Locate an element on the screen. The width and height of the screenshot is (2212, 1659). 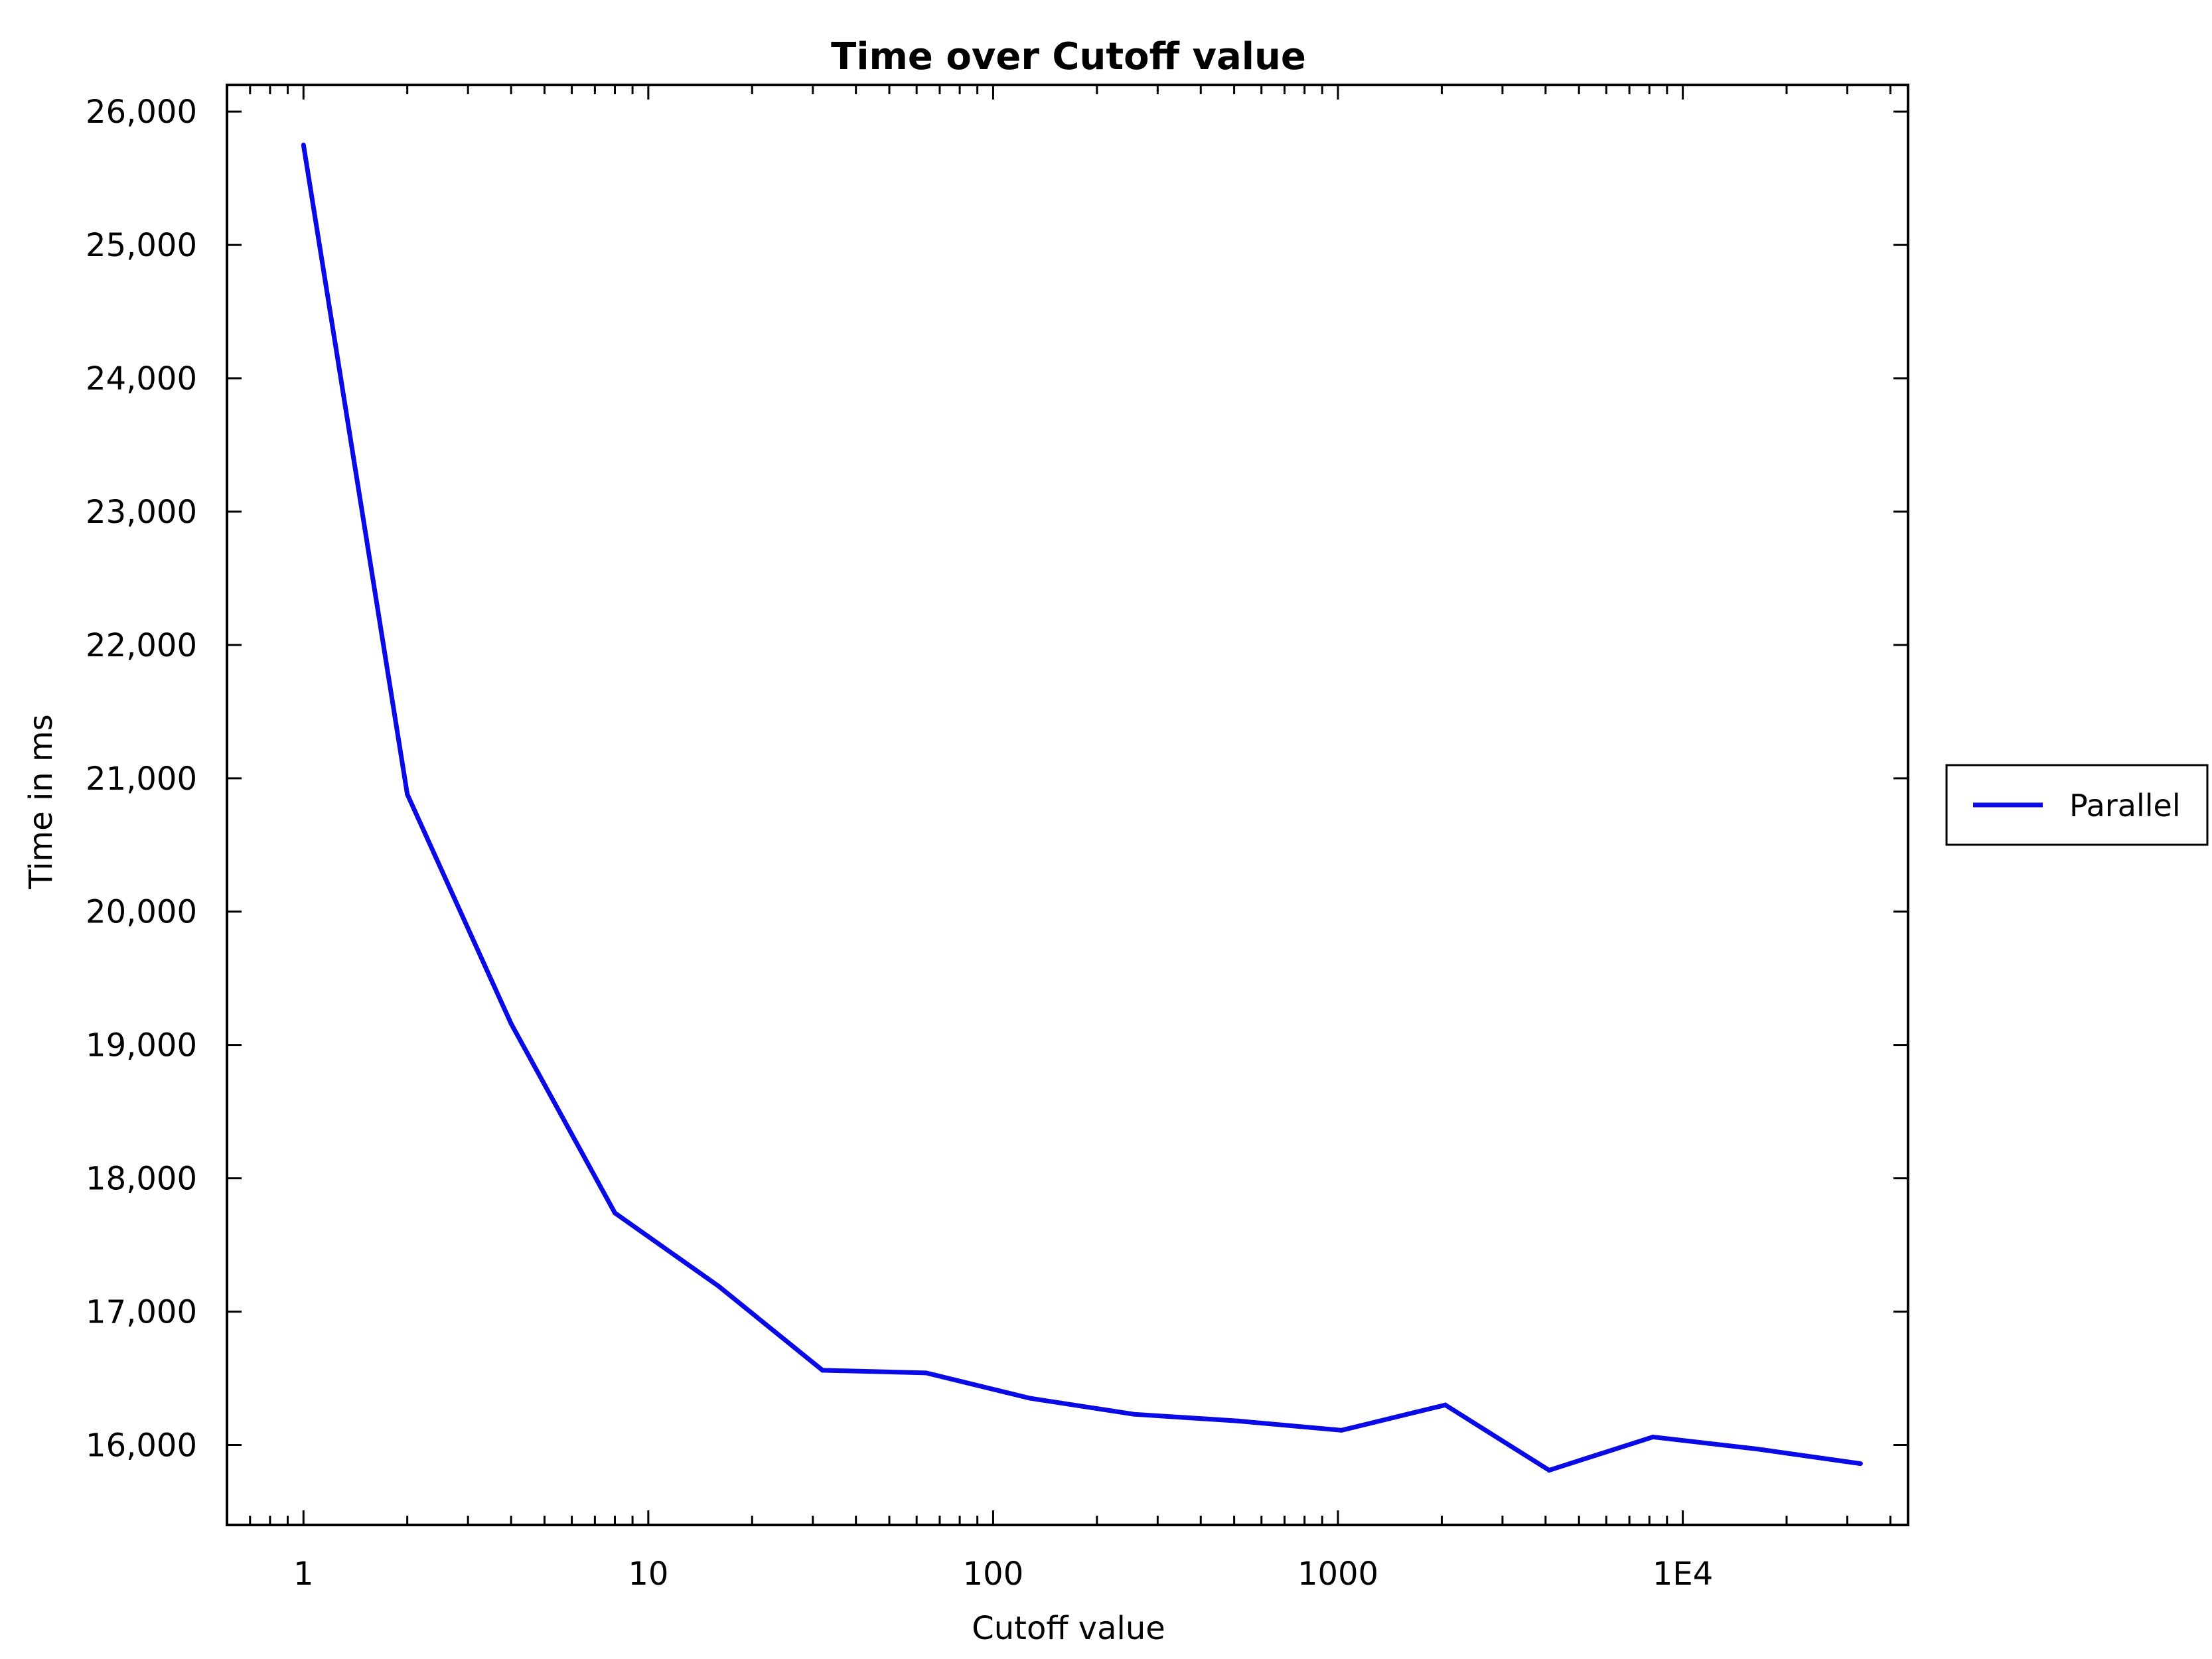
y-tick-label: 22,000 is located at coordinates (141, 645).